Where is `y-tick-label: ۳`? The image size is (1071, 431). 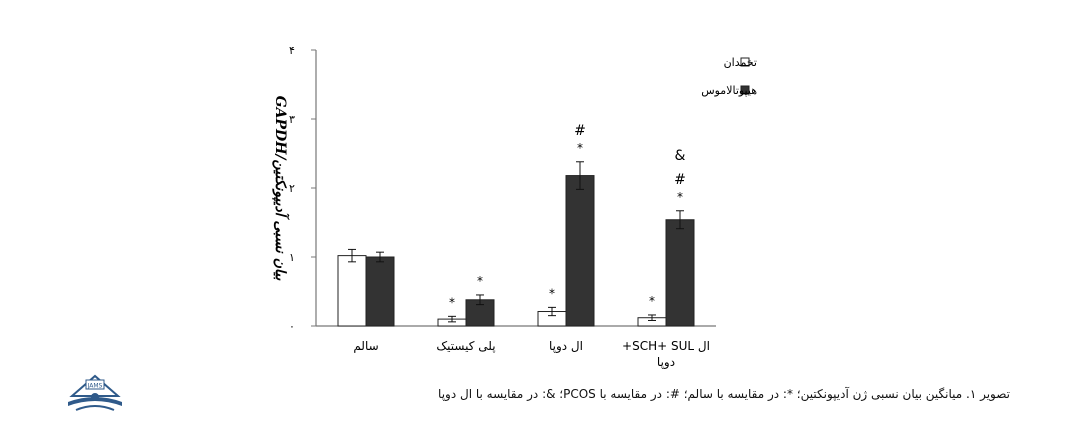 y-tick-label: ۳ is located at coordinates (292, 119).